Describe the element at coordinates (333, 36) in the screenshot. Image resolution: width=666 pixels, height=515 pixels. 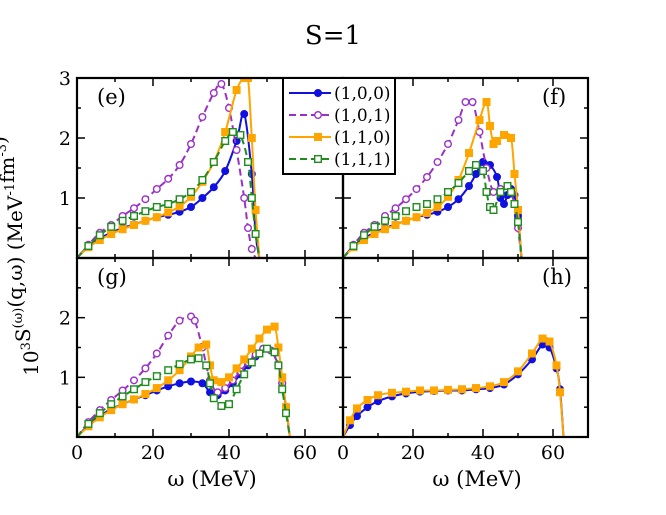
I see `chart-title: S=1` at that location.